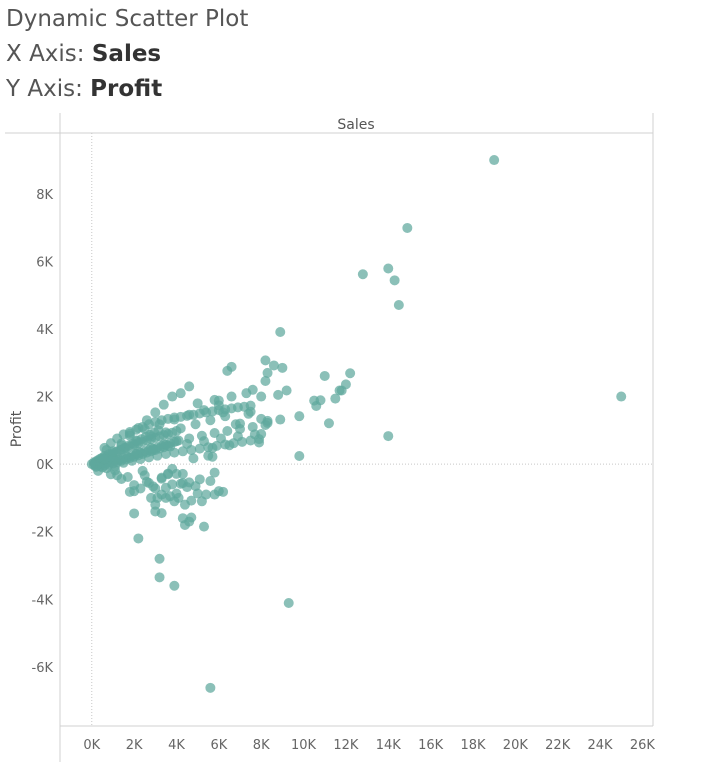 This screenshot has height=762, width=704. What do you see at coordinates (126, 89) in the screenshot?
I see `y-axis-field: Profit` at bounding box center [126, 89].